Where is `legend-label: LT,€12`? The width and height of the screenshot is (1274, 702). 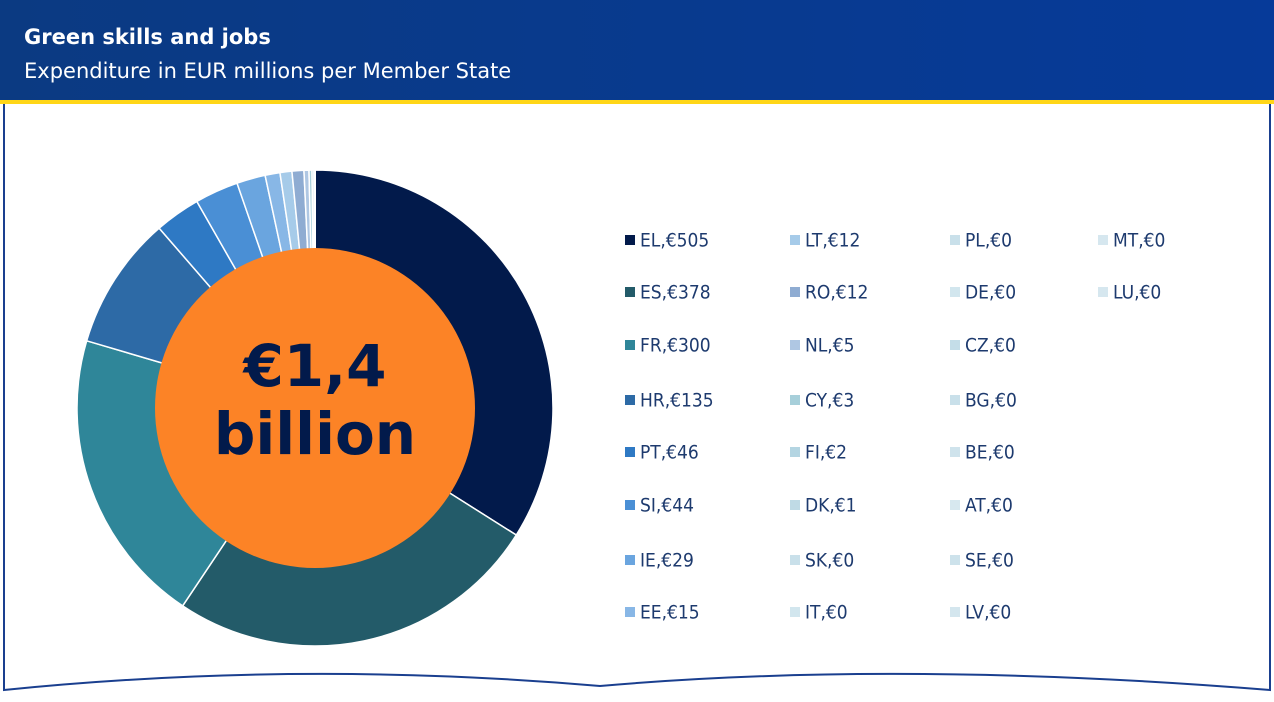
legend-label: LT,€12 is located at coordinates (832, 241).